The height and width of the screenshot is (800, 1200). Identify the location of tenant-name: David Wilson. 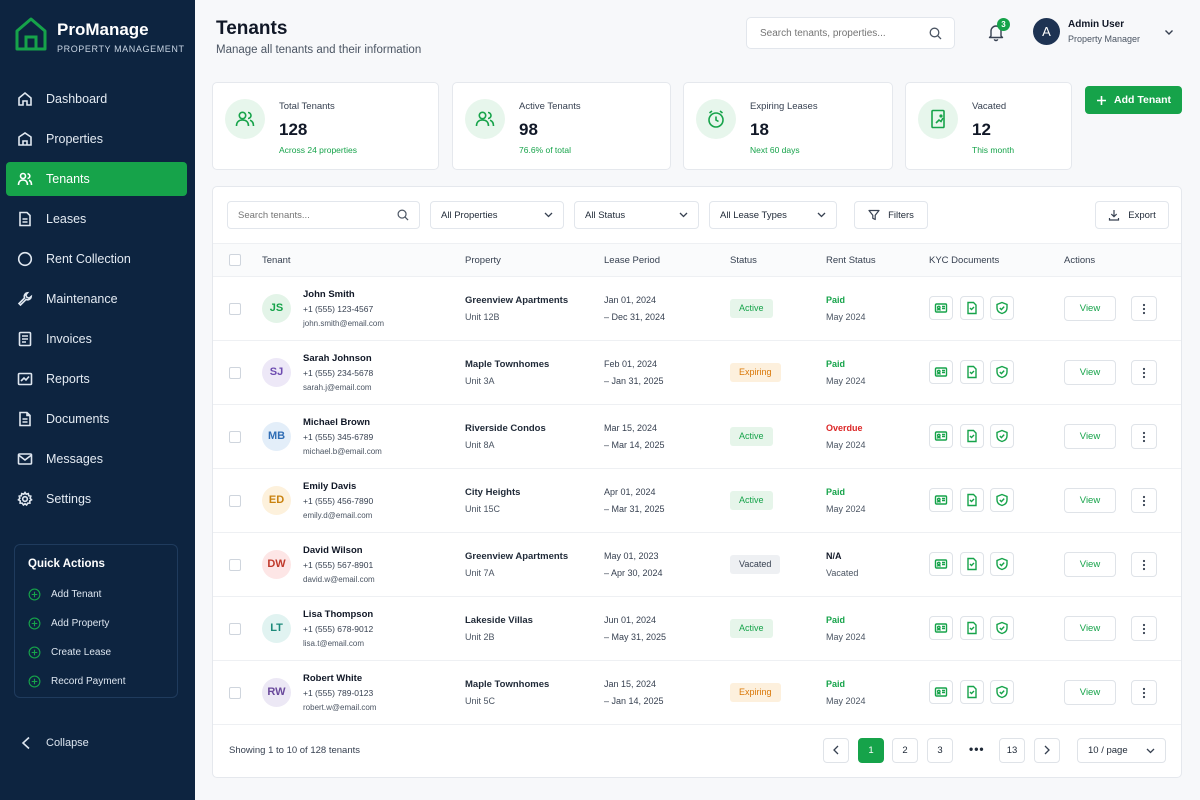
(333, 550).